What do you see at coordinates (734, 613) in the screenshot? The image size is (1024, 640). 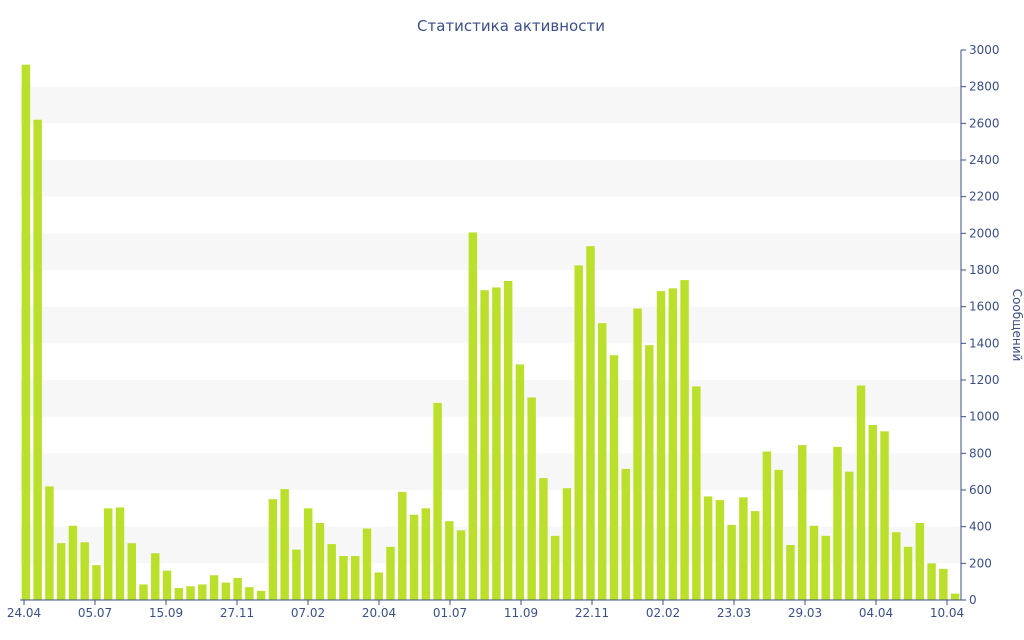 I see `x-tick-label: 23.03` at bounding box center [734, 613].